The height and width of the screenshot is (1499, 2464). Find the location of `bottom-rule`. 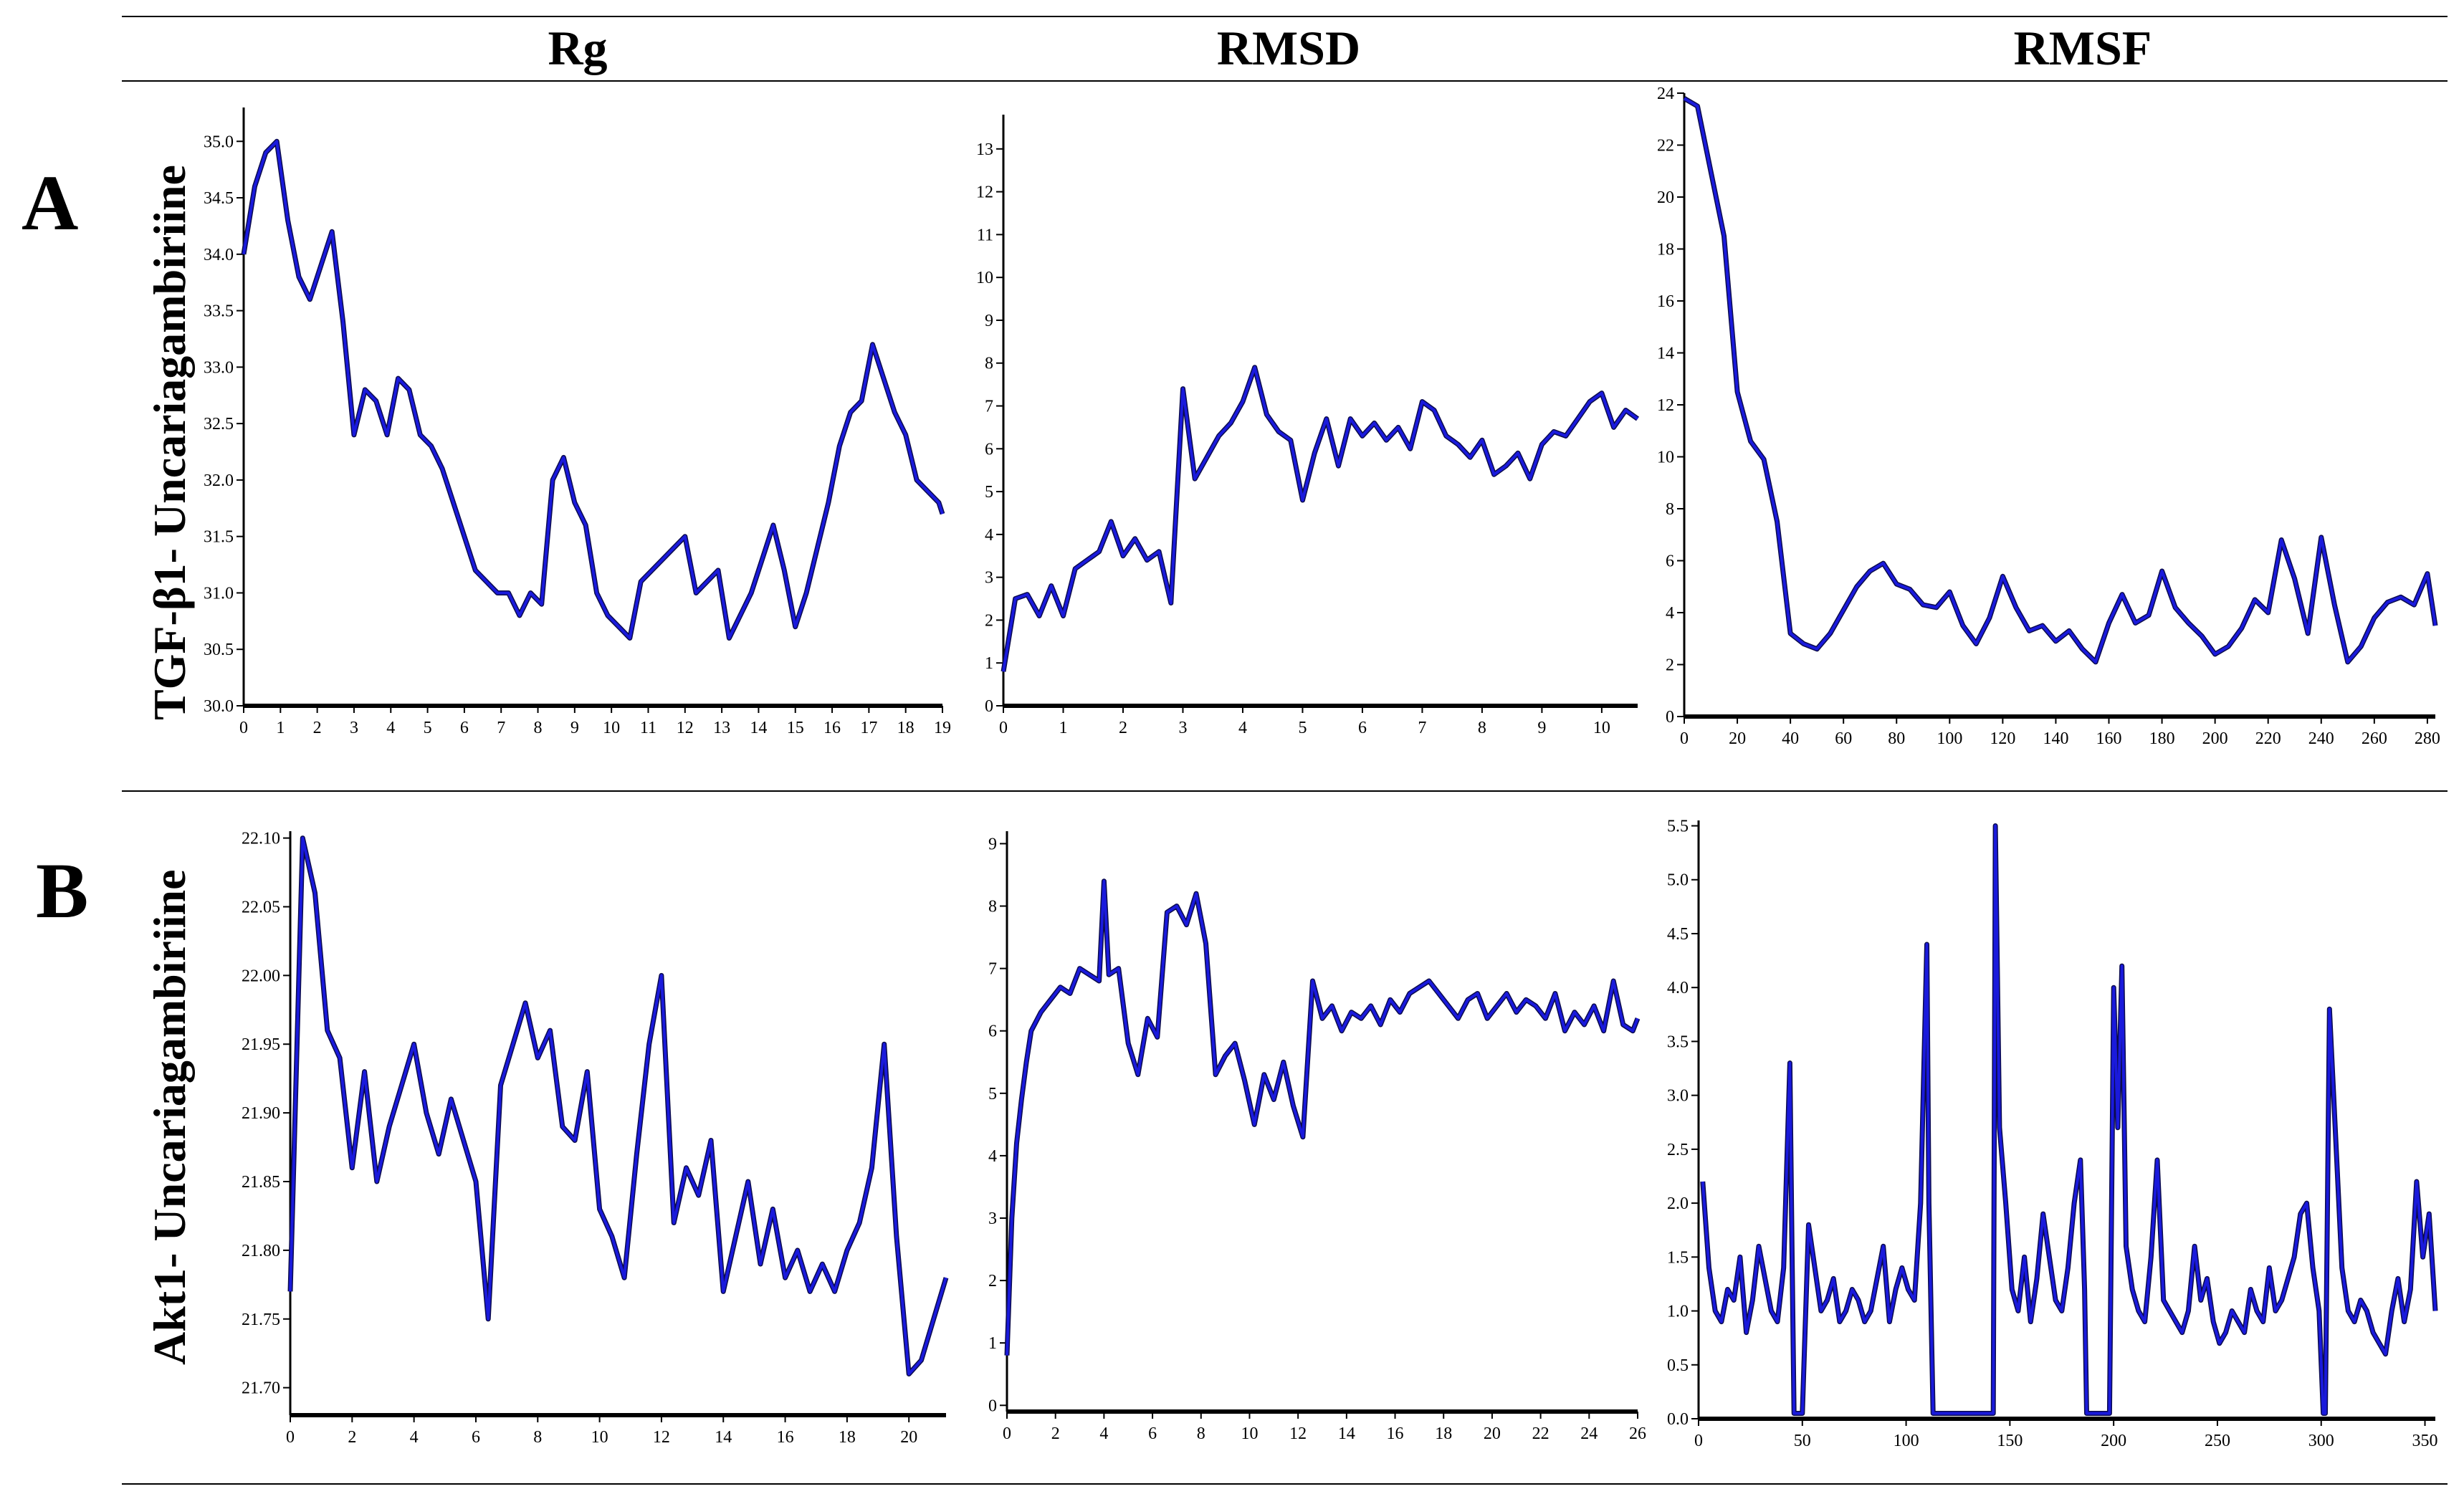

bottom-rule is located at coordinates (1285, 1484).